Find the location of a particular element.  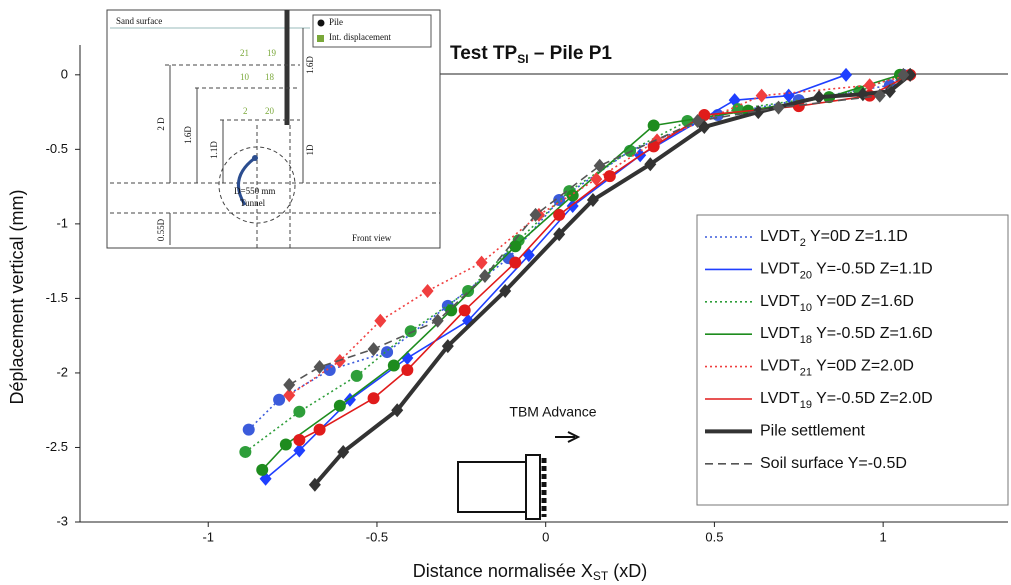

x-tick-label: 0 is located at coordinates (545, 536).